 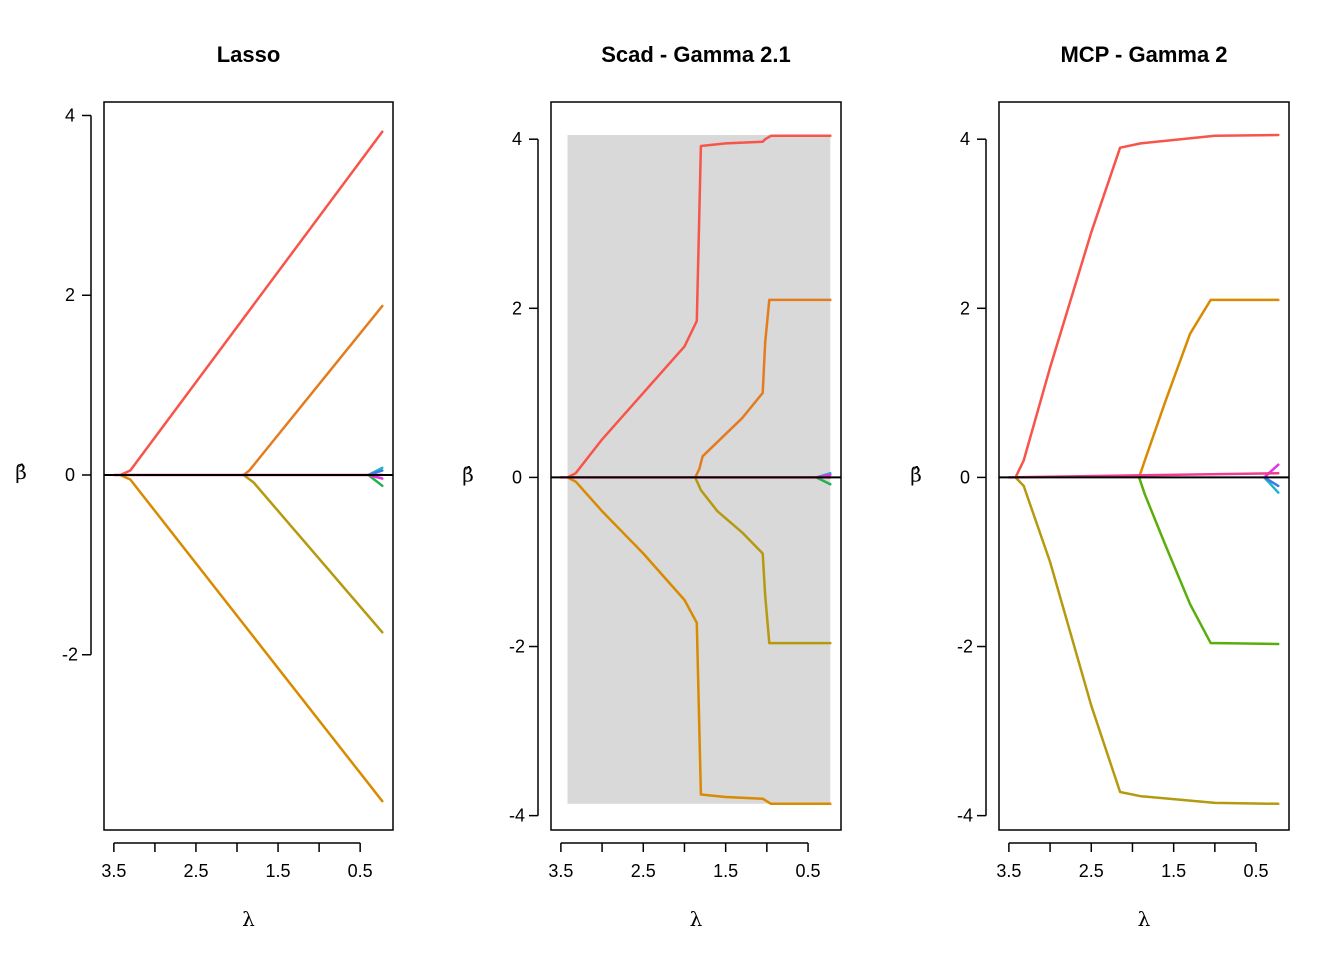 I want to click on chart-title: MCP - Gamma 2, so click(x=1143, y=54).